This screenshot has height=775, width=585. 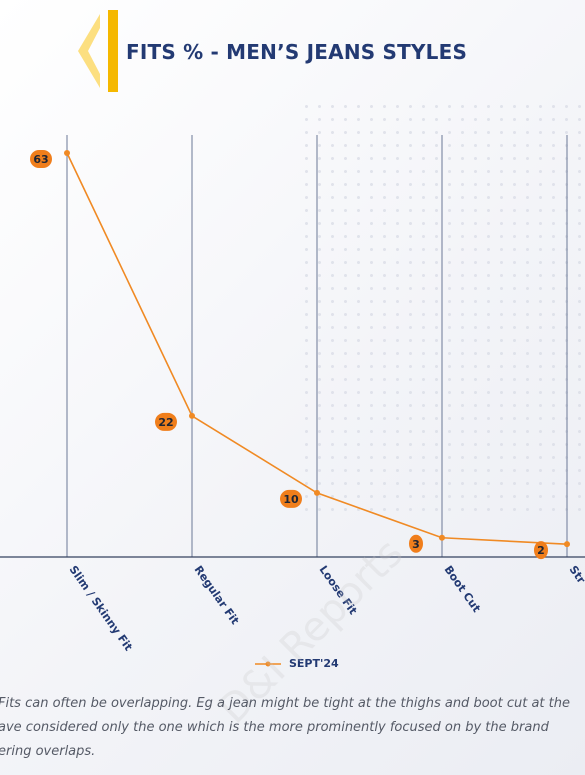 I want to click on page-title: FITS % - MEN’S JEANS STYLES, so click(x=297, y=52).